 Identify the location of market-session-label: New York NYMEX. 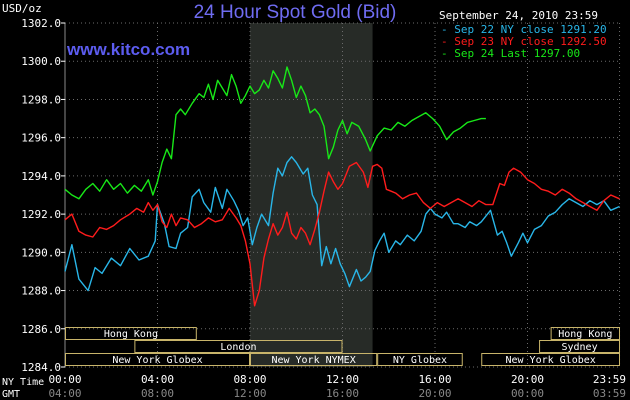
(313, 360).